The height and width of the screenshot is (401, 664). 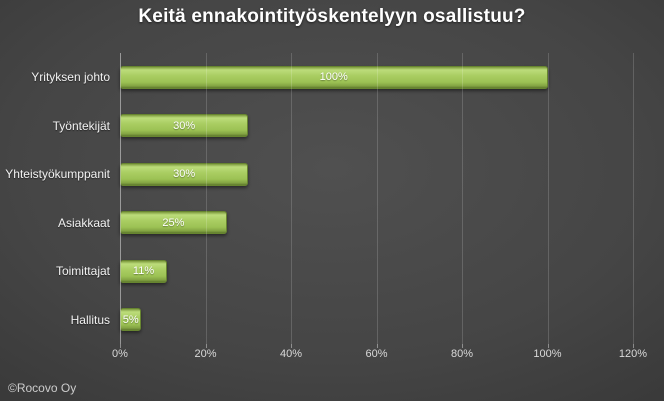 I want to click on category-label: Työntekijät, so click(x=81, y=125).